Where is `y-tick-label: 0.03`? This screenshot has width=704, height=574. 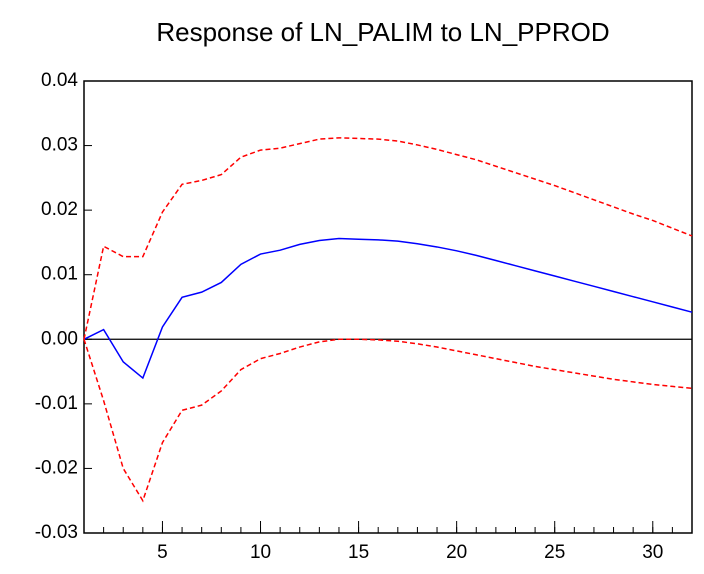
y-tick-label: 0.03 is located at coordinates (59, 145).